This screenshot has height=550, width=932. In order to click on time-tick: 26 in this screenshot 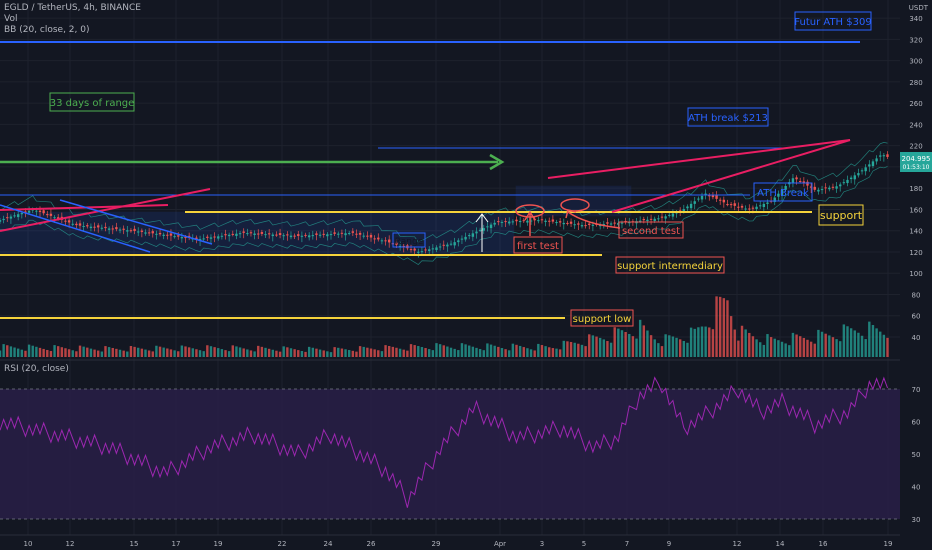, I will do `click(371, 544)`.